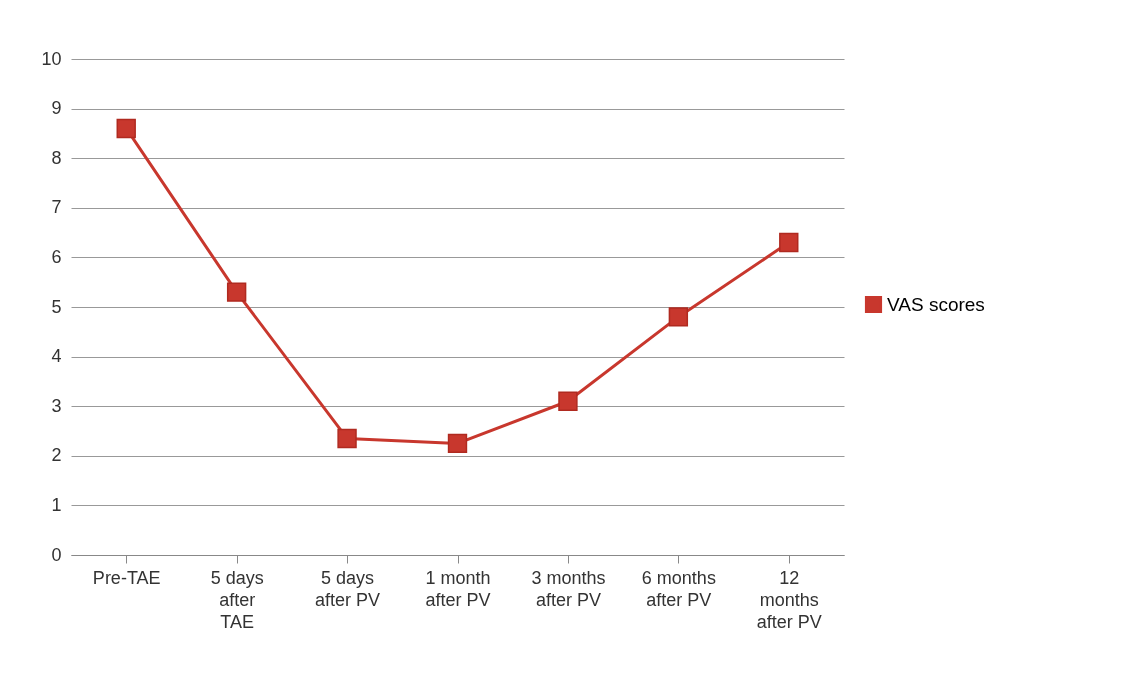 The height and width of the screenshot is (696, 1140). I want to click on y-tick-label: 10, so click(51, 58).